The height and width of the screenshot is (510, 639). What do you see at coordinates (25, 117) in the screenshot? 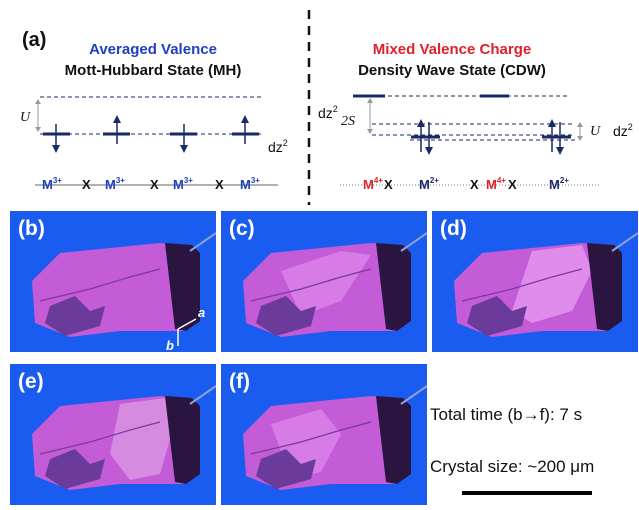
I see `mh-u-label: U` at bounding box center [25, 117].